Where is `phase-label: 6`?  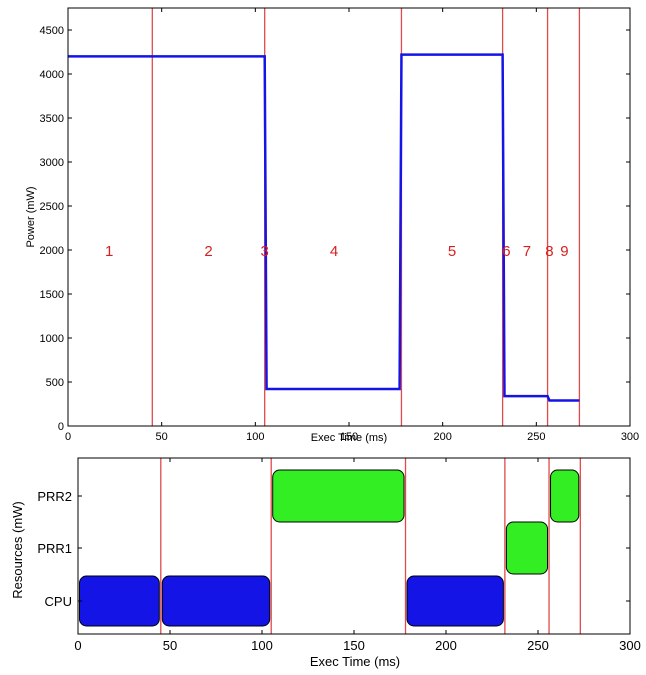 phase-label: 6 is located at coordinates (506, 251).